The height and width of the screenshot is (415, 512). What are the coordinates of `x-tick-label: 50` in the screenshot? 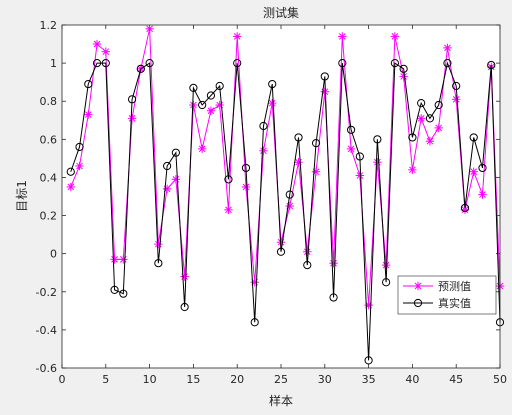 It's located at (500, 379).